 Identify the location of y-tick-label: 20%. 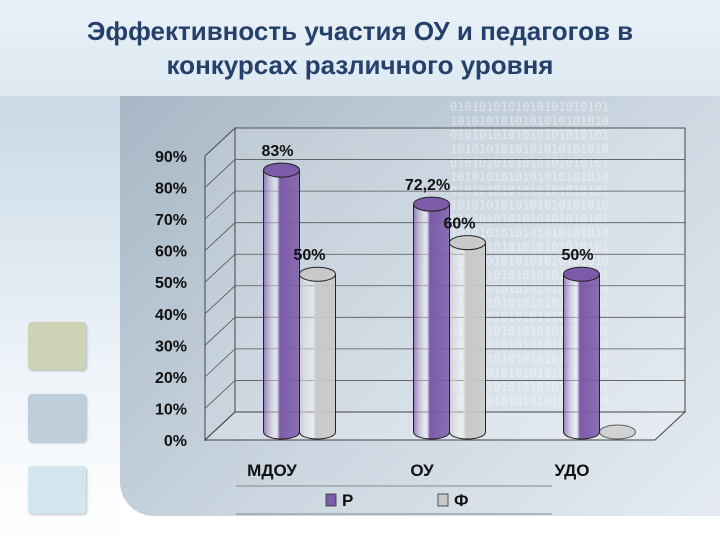
(171, 378).